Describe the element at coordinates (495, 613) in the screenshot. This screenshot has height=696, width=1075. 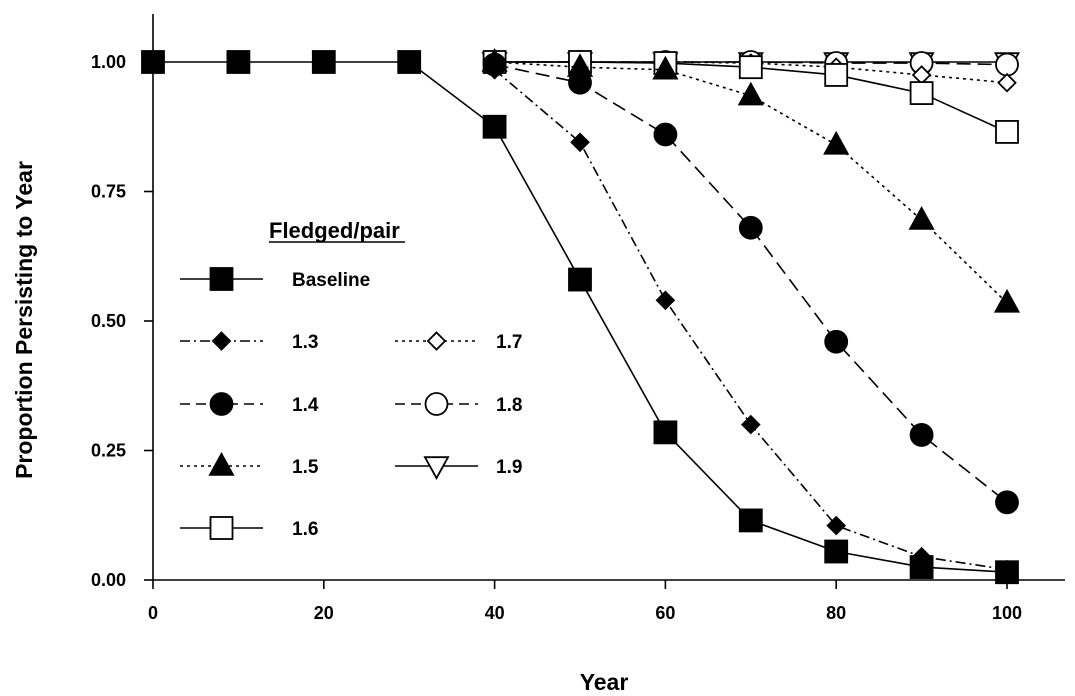
I see `x-tick-label: 40` at that location.